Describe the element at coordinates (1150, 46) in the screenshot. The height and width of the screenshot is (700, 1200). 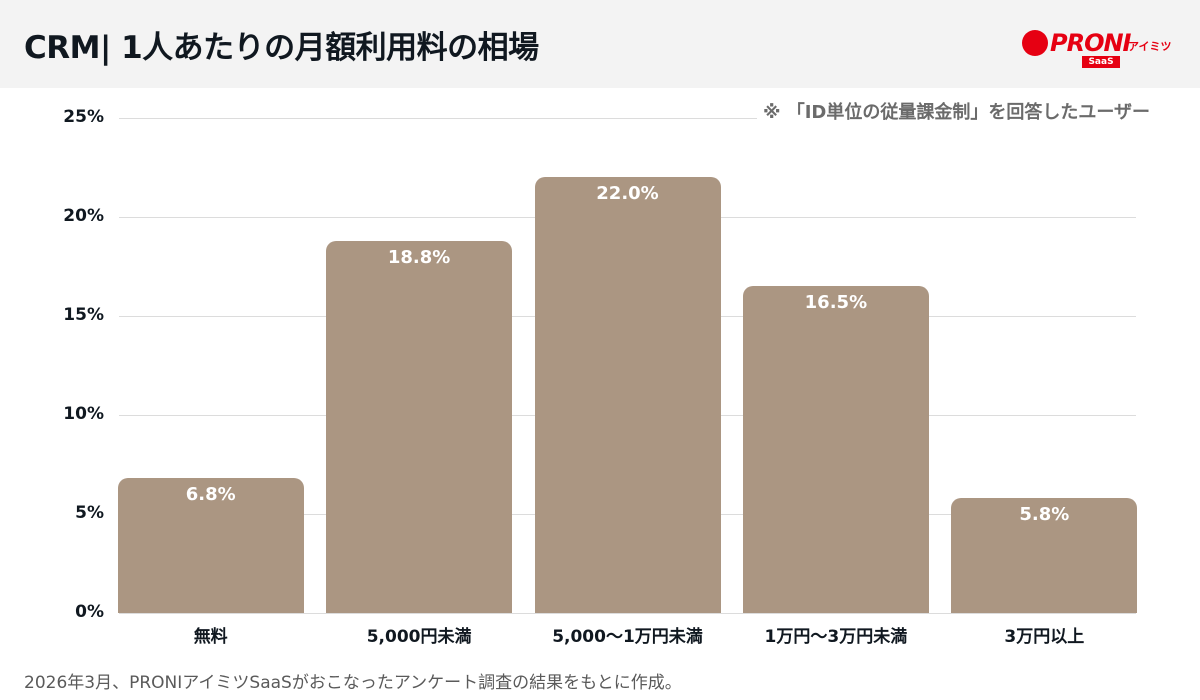
I see `logo-subtext: アイミツ` at that location.